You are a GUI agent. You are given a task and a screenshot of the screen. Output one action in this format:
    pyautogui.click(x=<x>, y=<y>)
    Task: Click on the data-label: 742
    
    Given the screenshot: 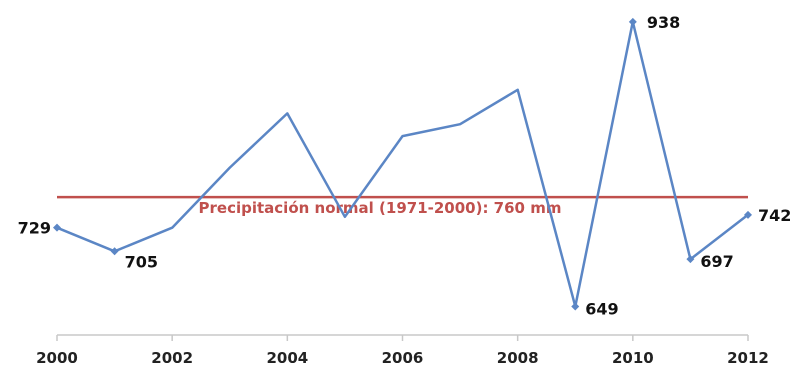 What is the action you would take?
    pyautogui.click(x=774, y=215)
    